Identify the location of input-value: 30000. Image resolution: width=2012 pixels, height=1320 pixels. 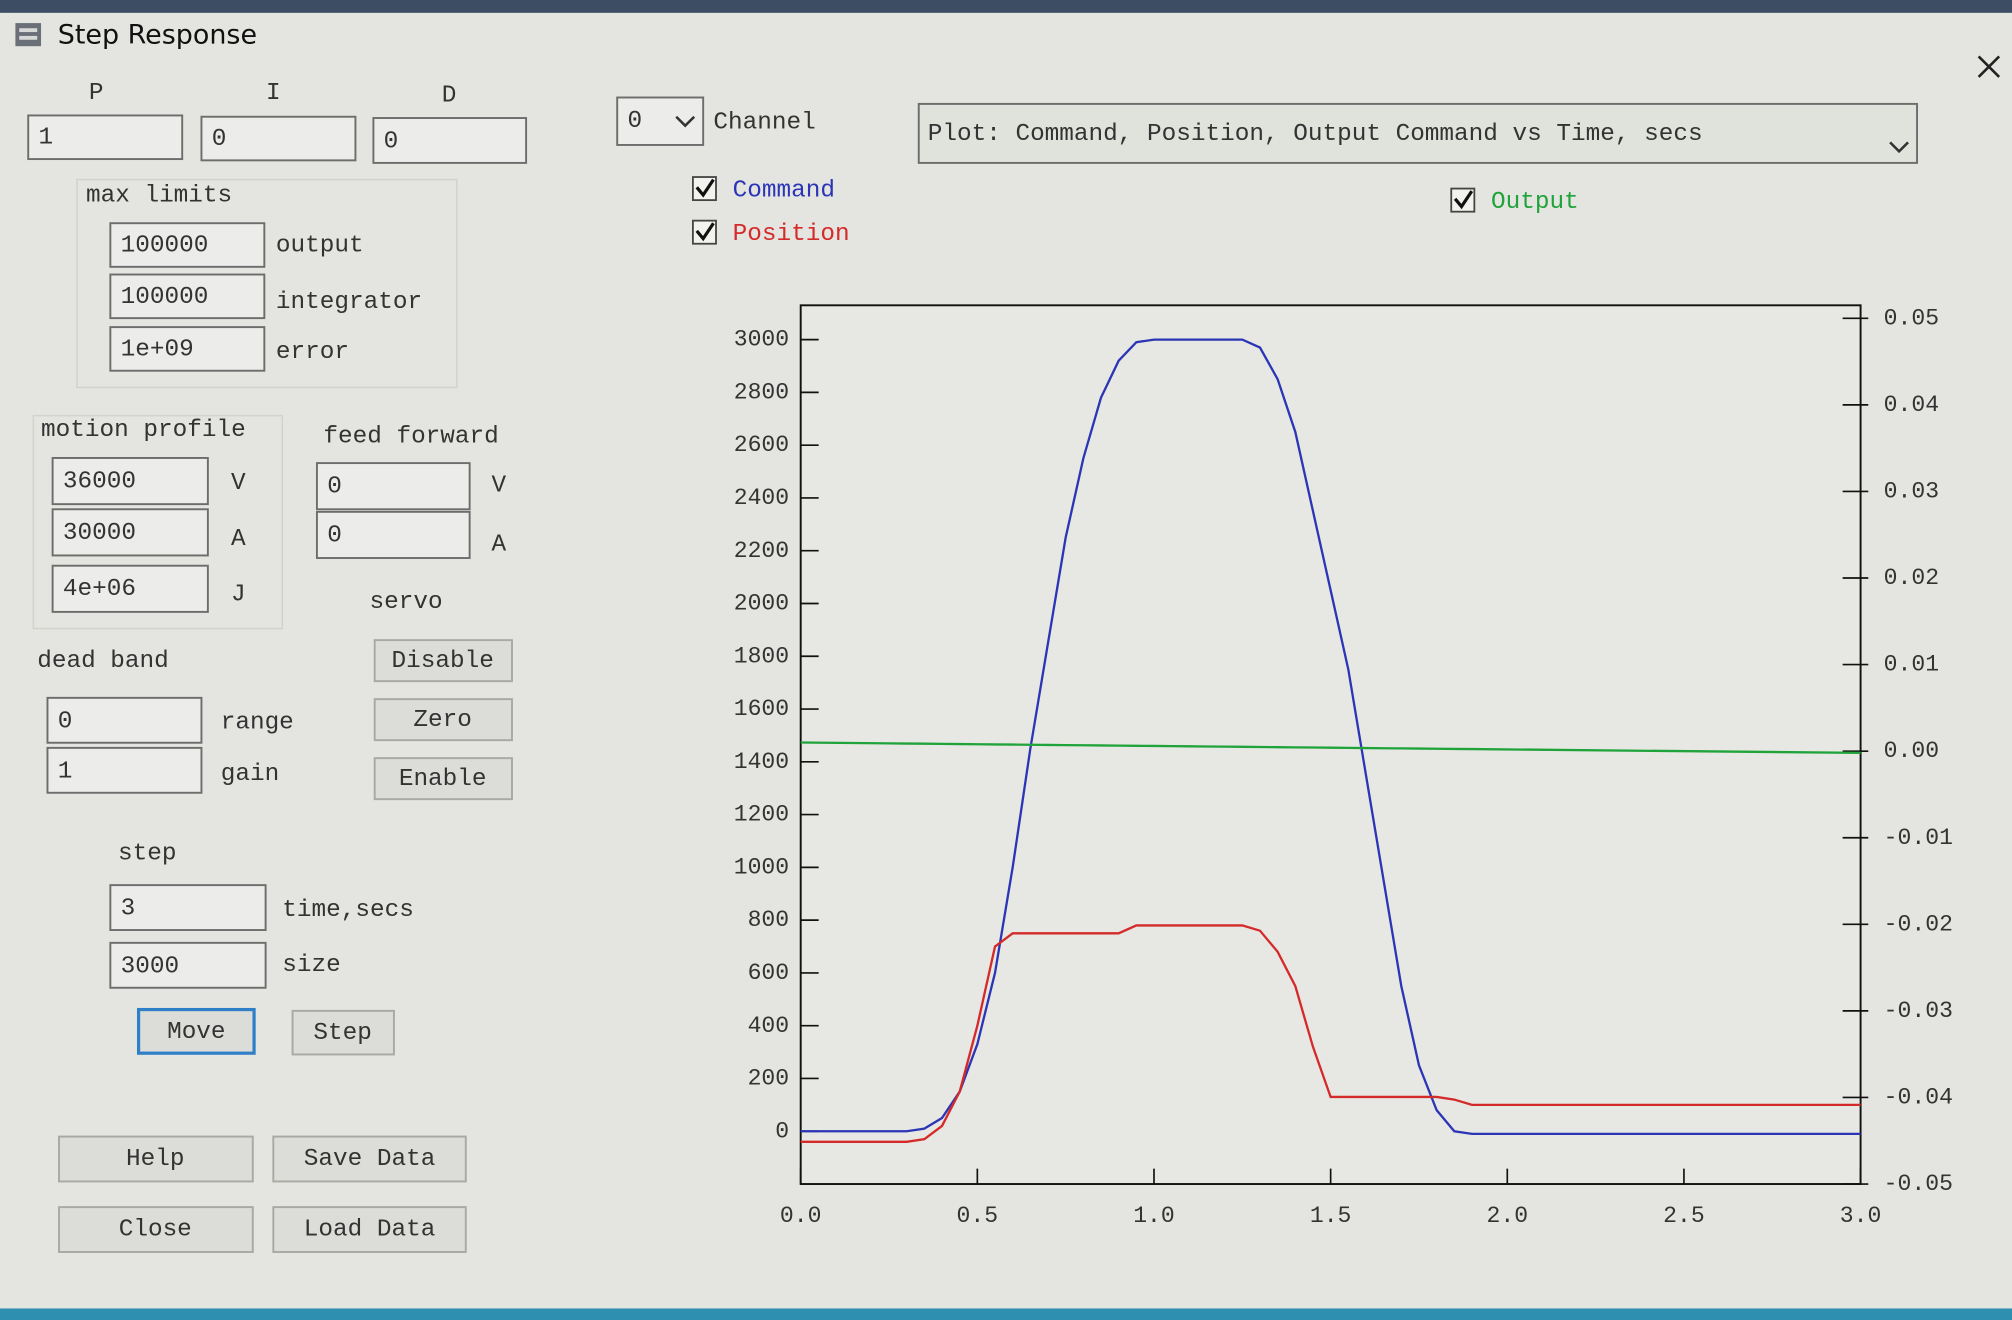
(99, 533).